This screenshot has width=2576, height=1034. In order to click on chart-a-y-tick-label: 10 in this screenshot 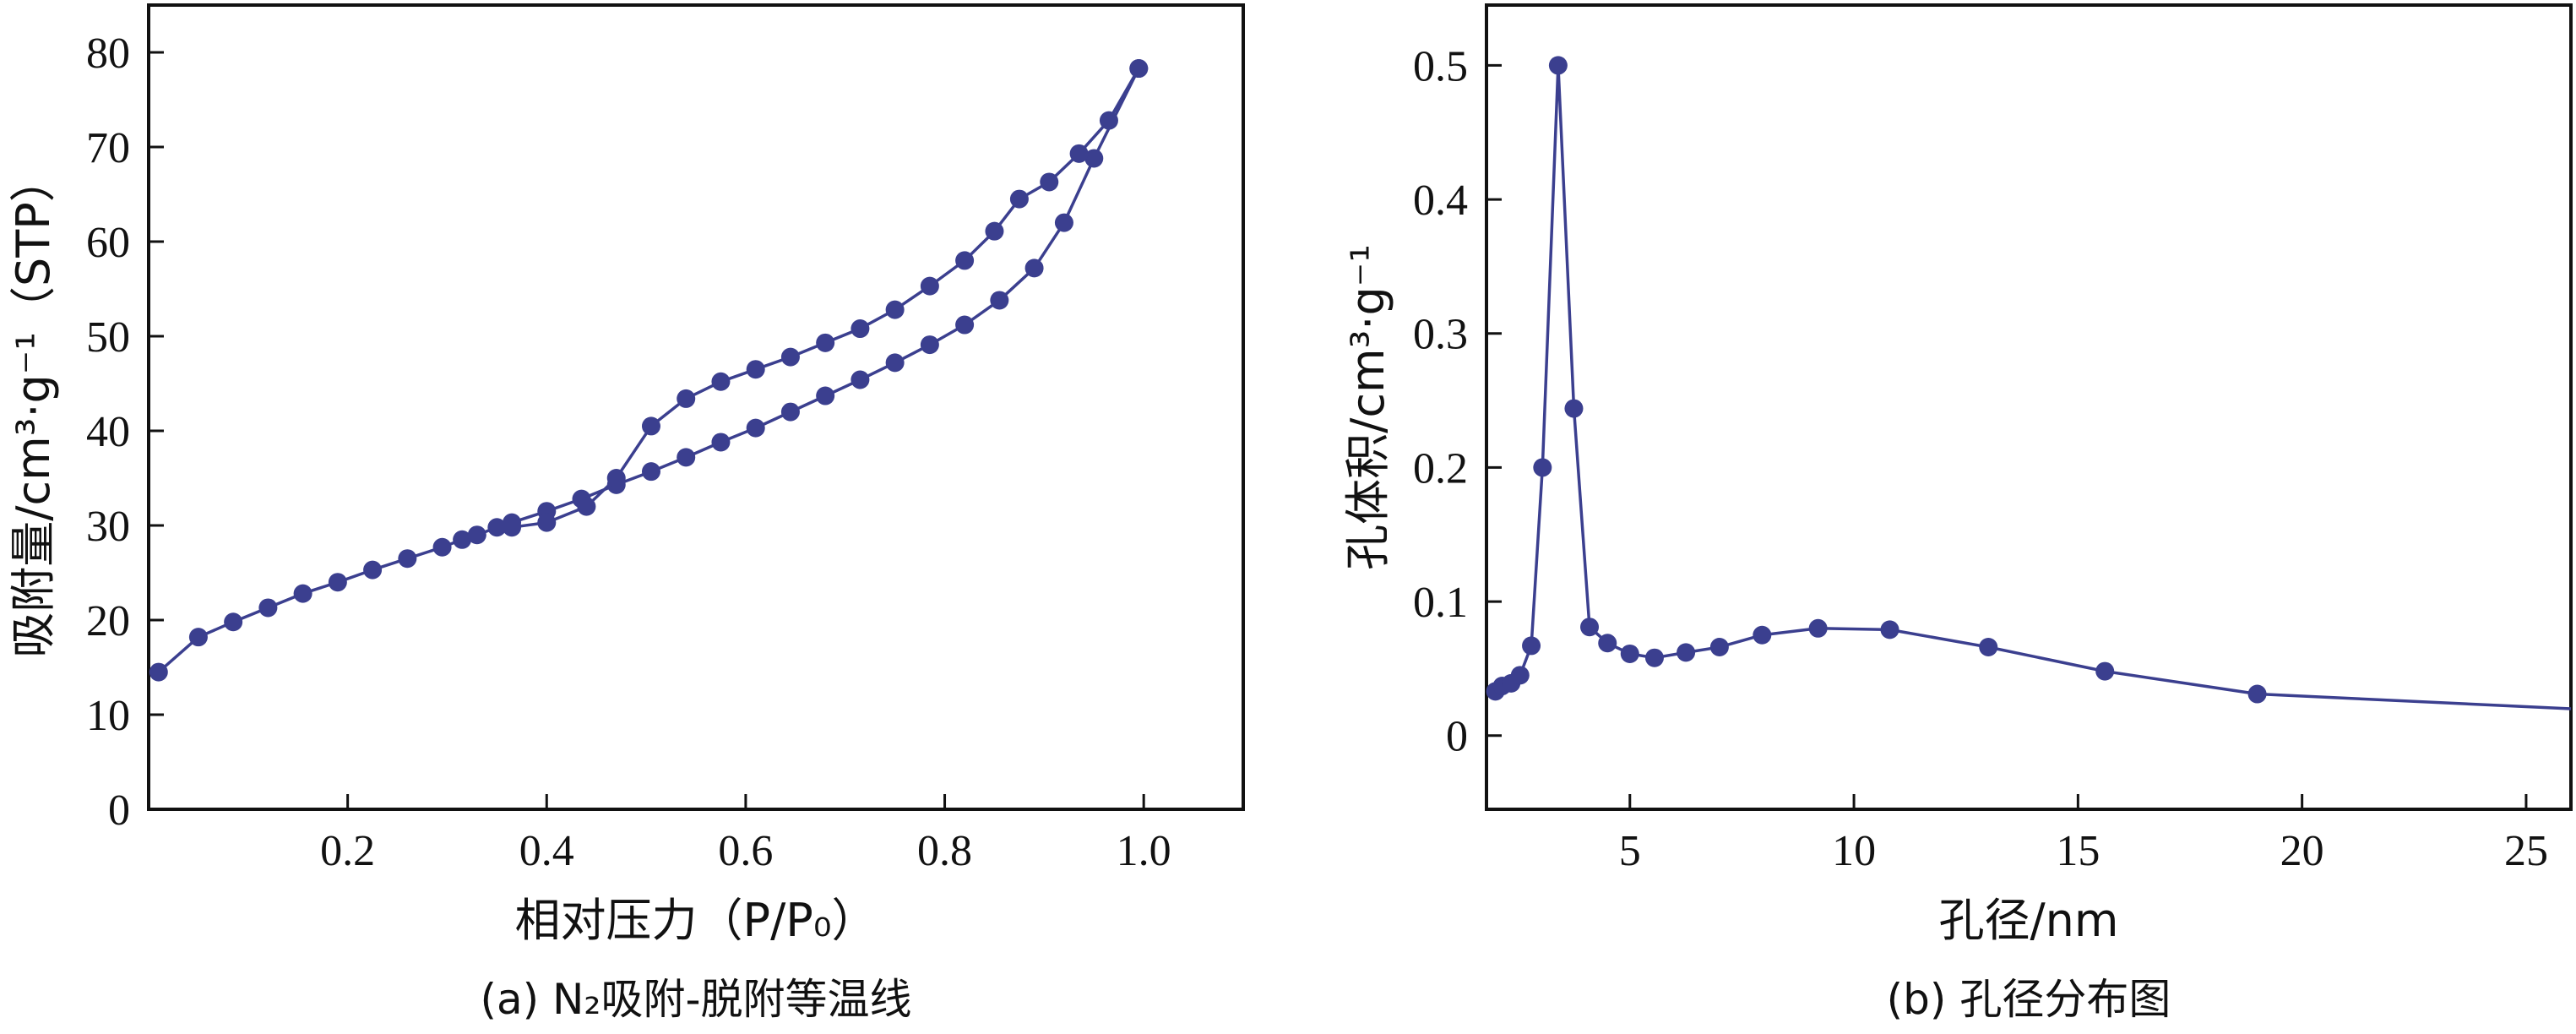, I will do `click(108, 716)`.